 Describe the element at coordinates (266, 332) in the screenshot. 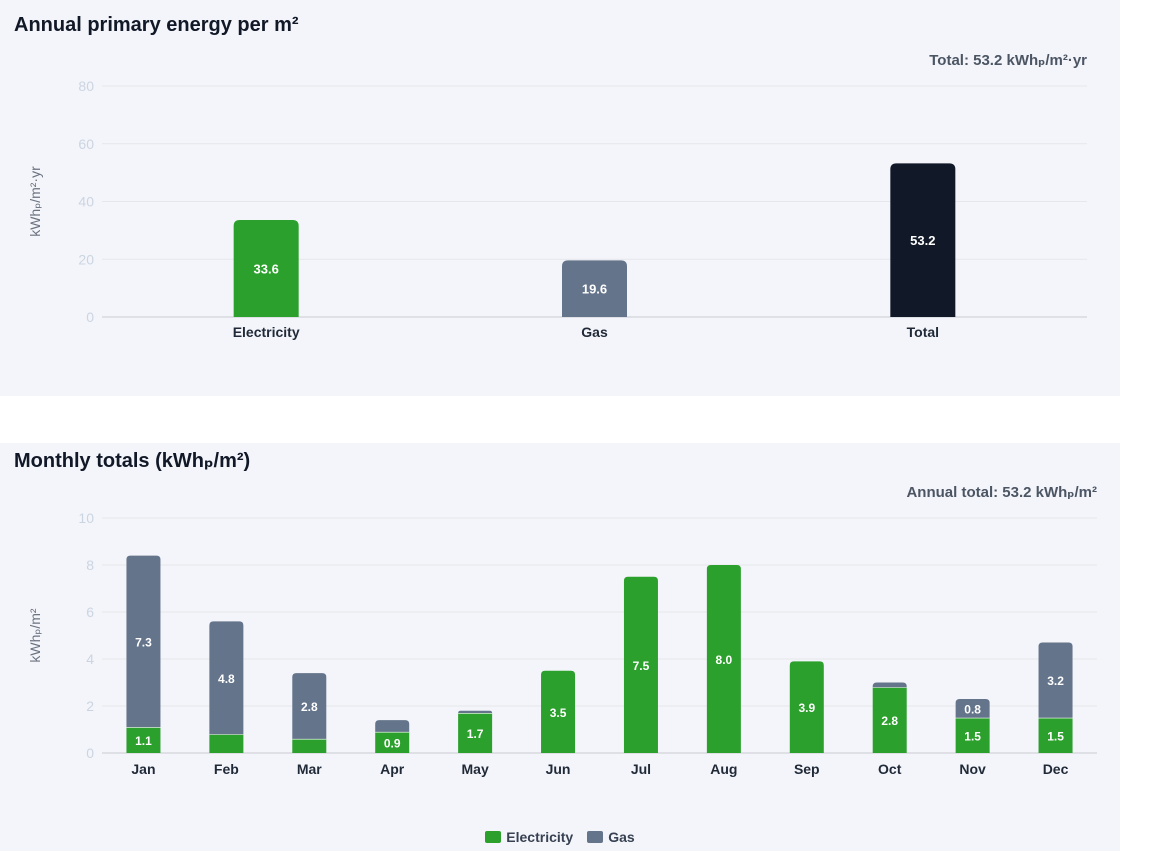

I see `annual-x-tick-label: Electricity` at that location.